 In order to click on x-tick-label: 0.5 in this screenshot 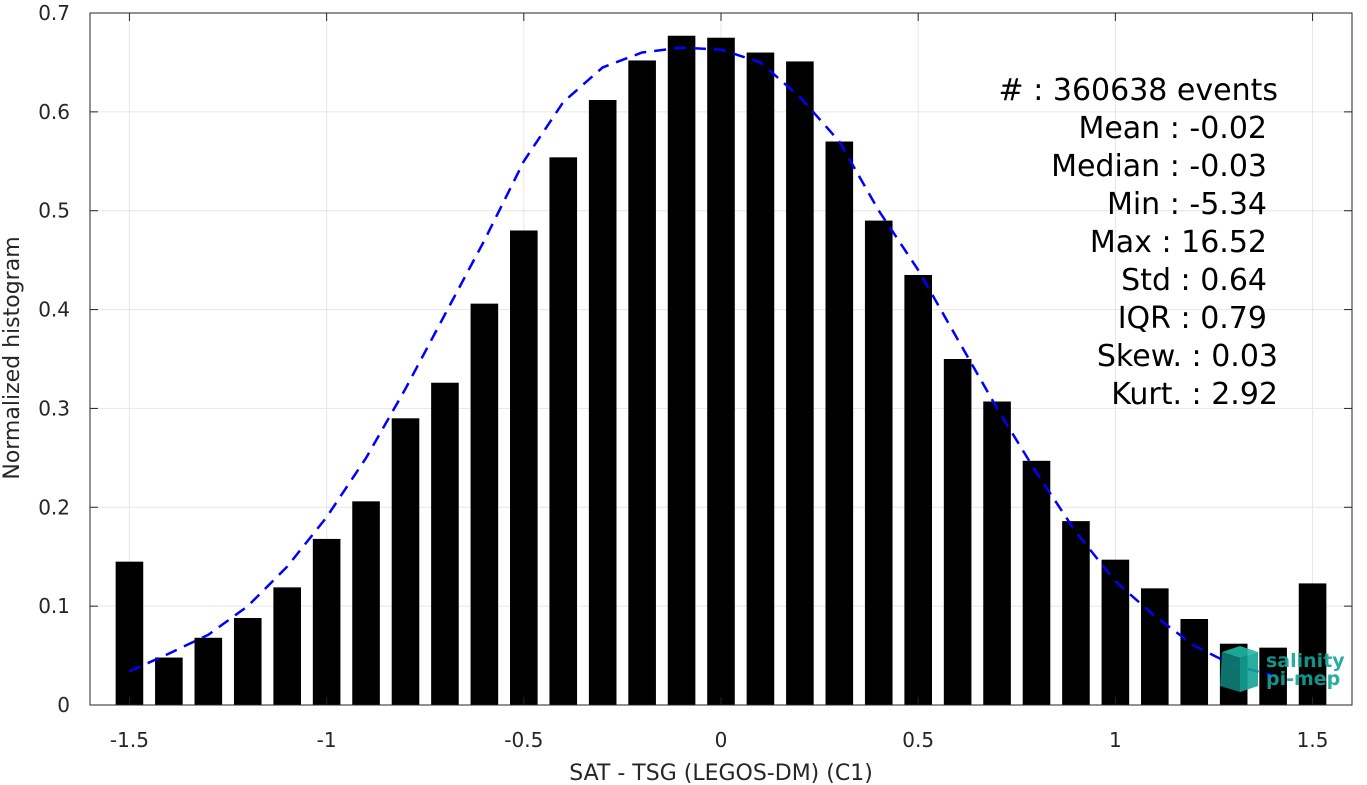, I will do `click(918, 740)`.